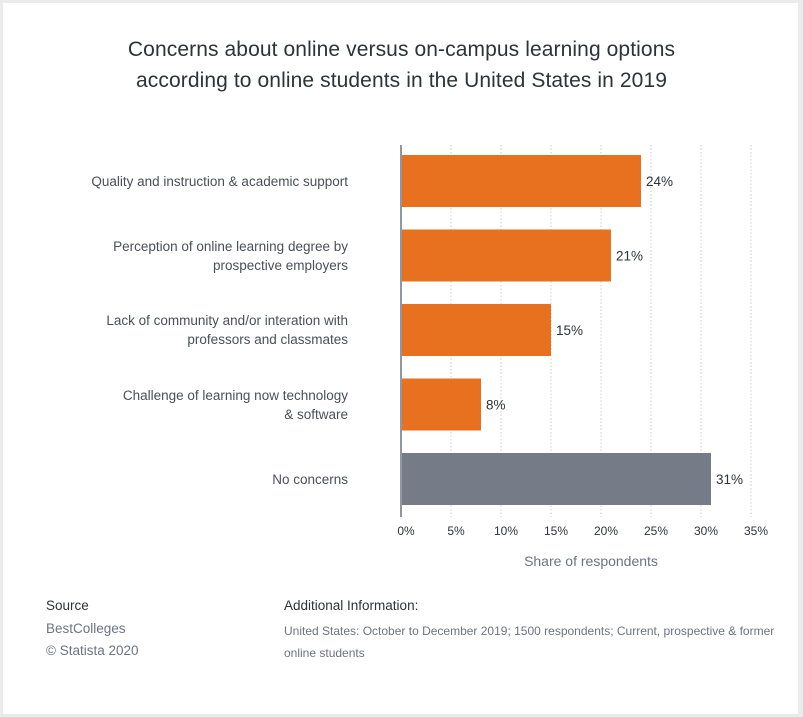 Image resolution: width=803 pixels, height=717 pixels. What do you see at coordinates (659, 181) in the screenshot?
I see `value-label: 24%` at bounding box center [659, 181].